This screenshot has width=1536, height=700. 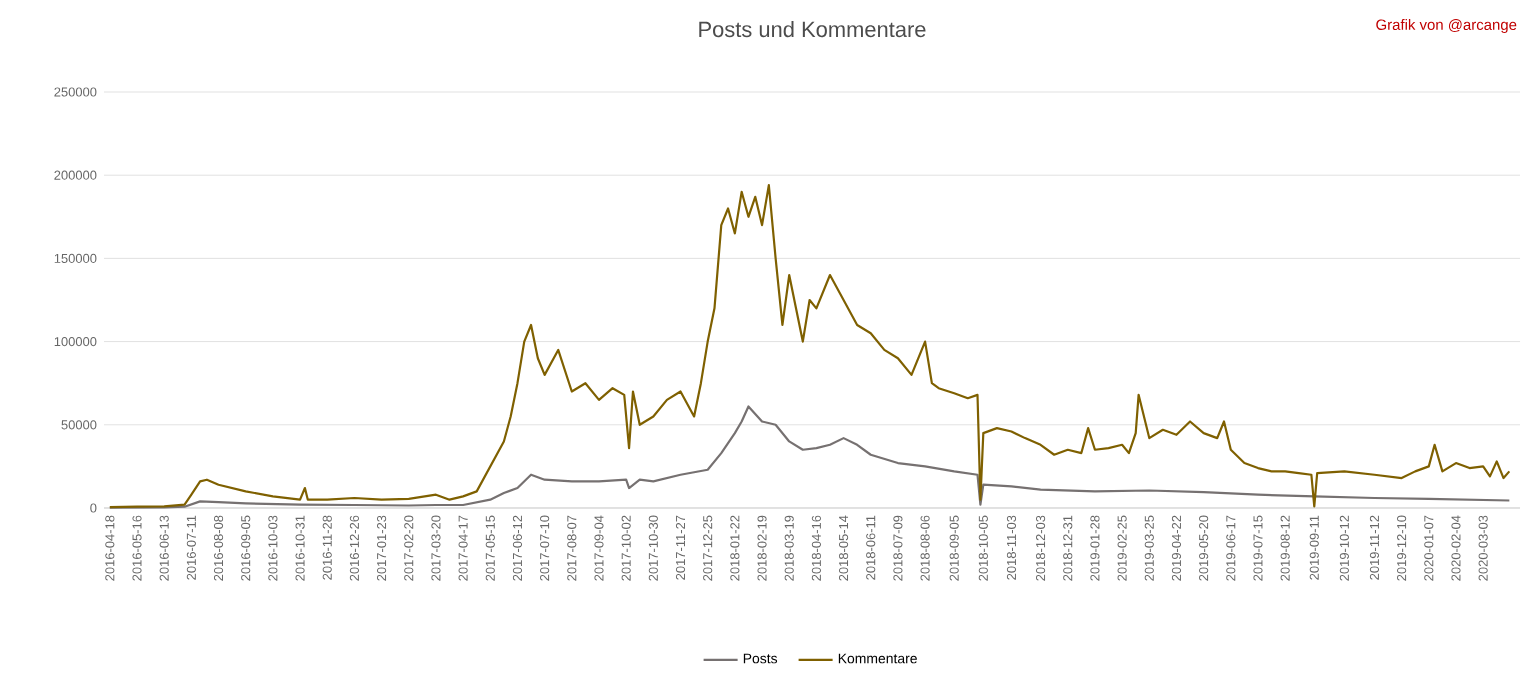 I want to click on line-series, so click(x=809, y=457).